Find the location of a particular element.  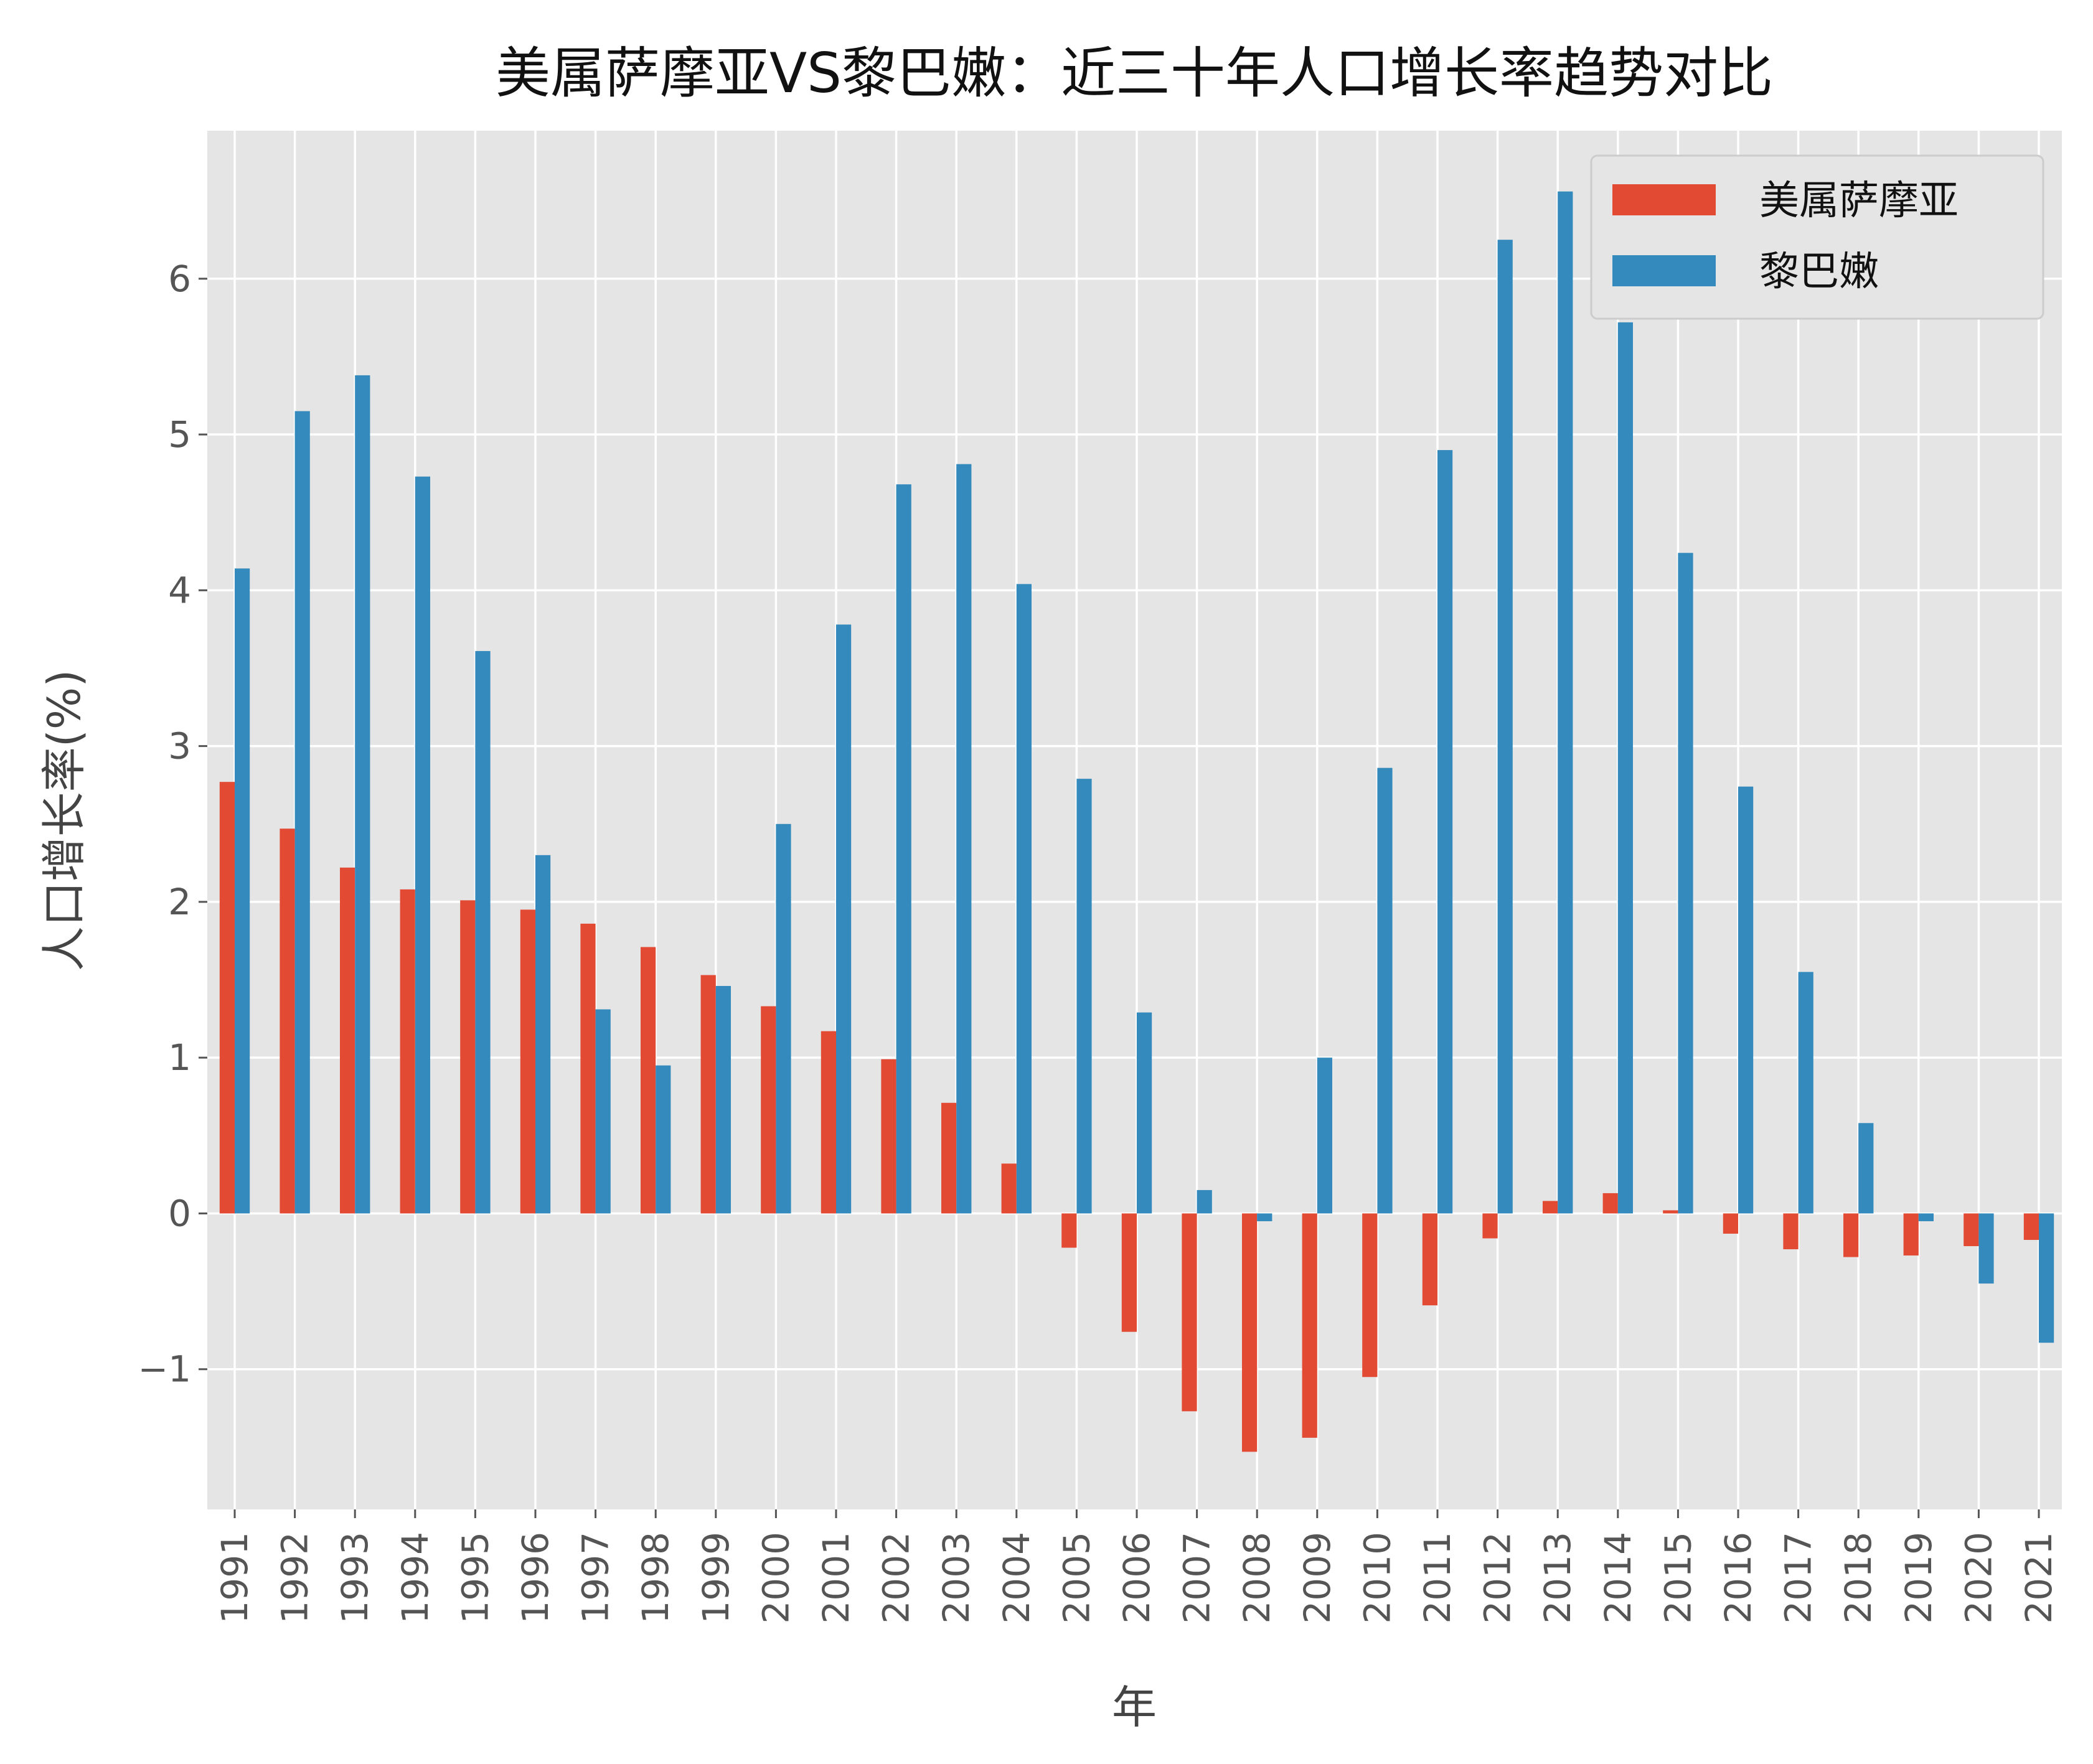

bar-american-samoa-2020 is located at coordinates (1971, 1230).